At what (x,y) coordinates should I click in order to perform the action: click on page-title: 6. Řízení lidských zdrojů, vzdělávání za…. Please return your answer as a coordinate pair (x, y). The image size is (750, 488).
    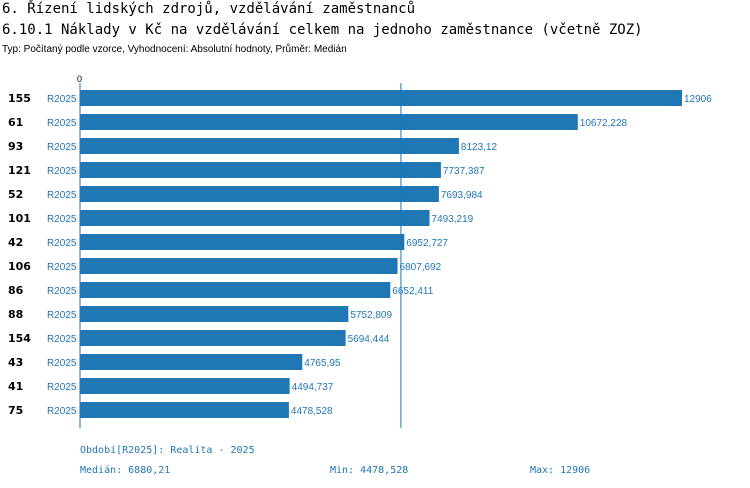
    Looking at the image, I should click on (209, 9).